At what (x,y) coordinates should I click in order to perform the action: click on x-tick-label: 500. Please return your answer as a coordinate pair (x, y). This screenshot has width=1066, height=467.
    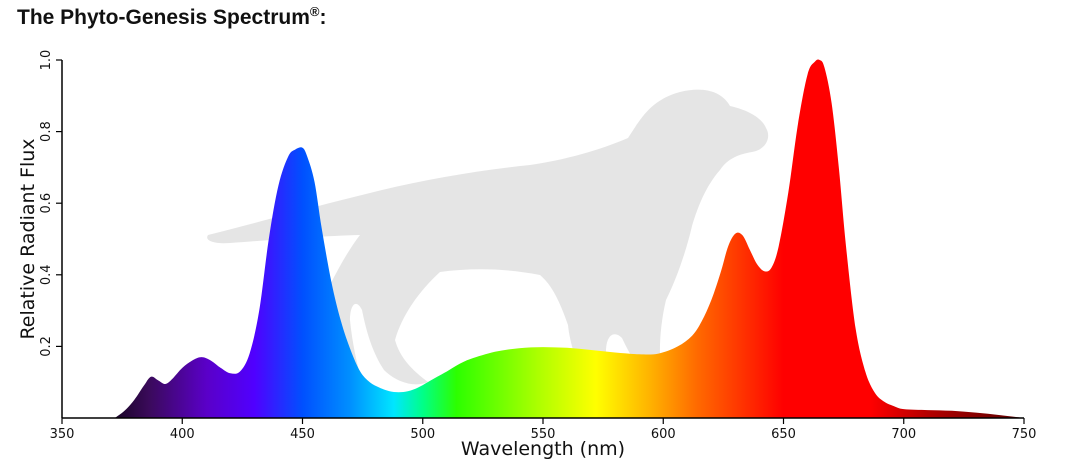
    Looking at the image, I should click on (422, 434).